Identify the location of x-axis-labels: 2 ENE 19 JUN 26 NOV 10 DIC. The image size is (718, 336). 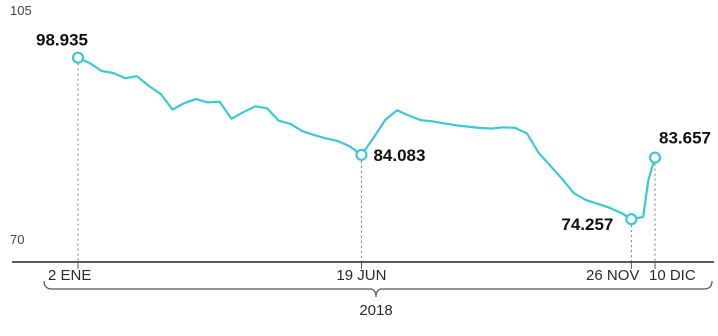
(372, 273).